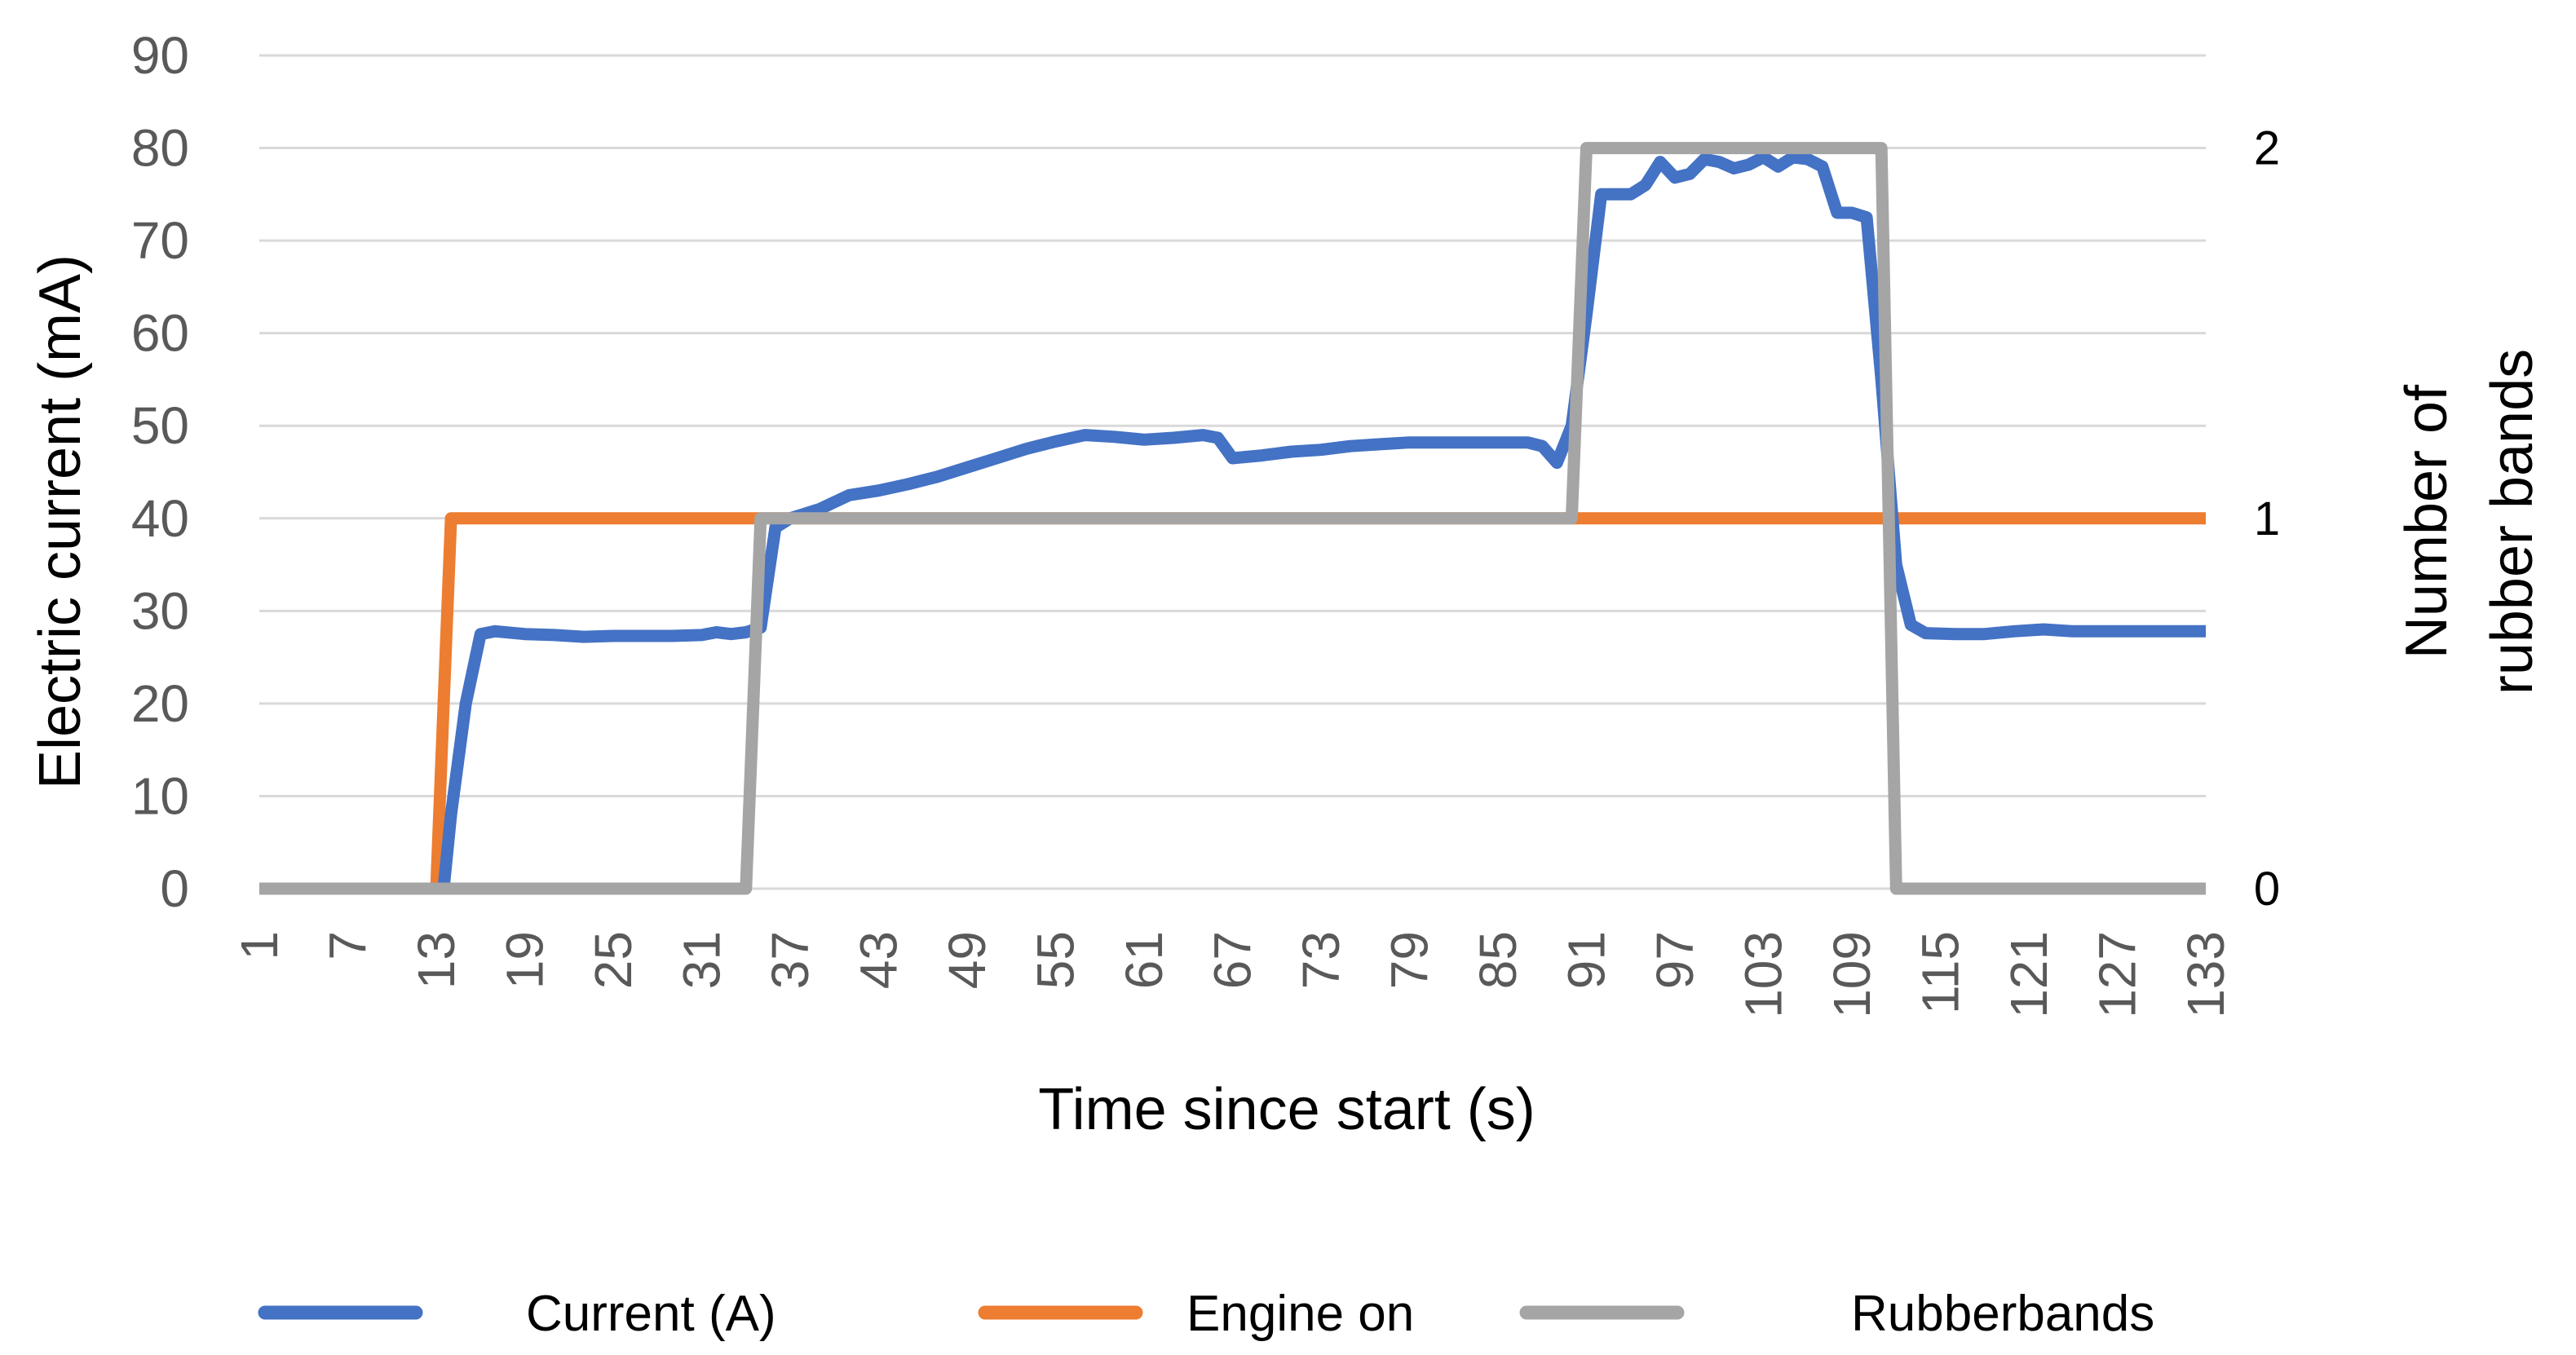  I want to click on x-tick-label: 67, so click(1233, 960).